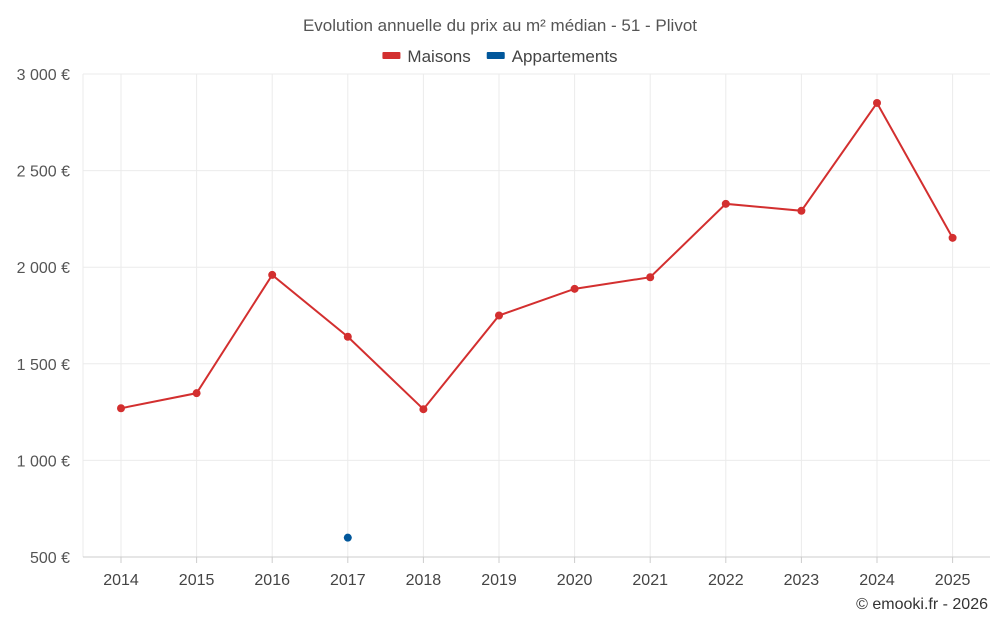 The height and width of the screenshot is (625, 1000). Describe the element at coordinates (953, 580) in the screenshot. I see `x-tick-label: 2025` at that location.